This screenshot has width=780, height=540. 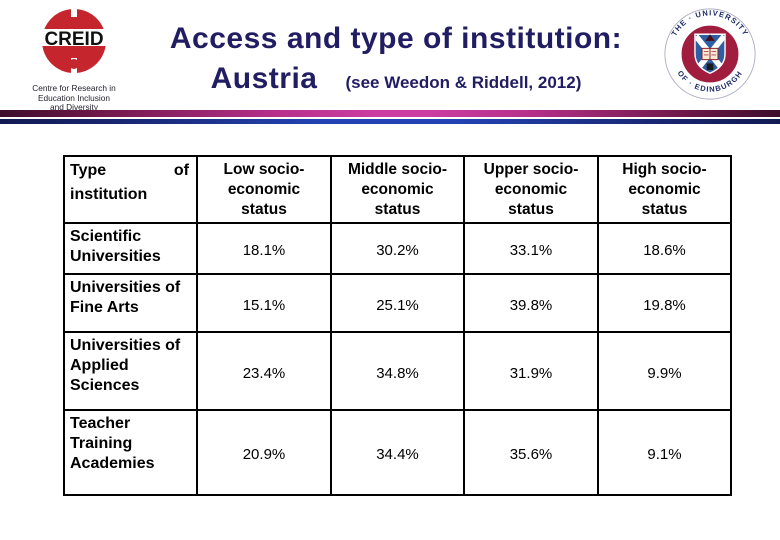 I want to click on value-cell: 15.1%, so click(x=264, y=303).